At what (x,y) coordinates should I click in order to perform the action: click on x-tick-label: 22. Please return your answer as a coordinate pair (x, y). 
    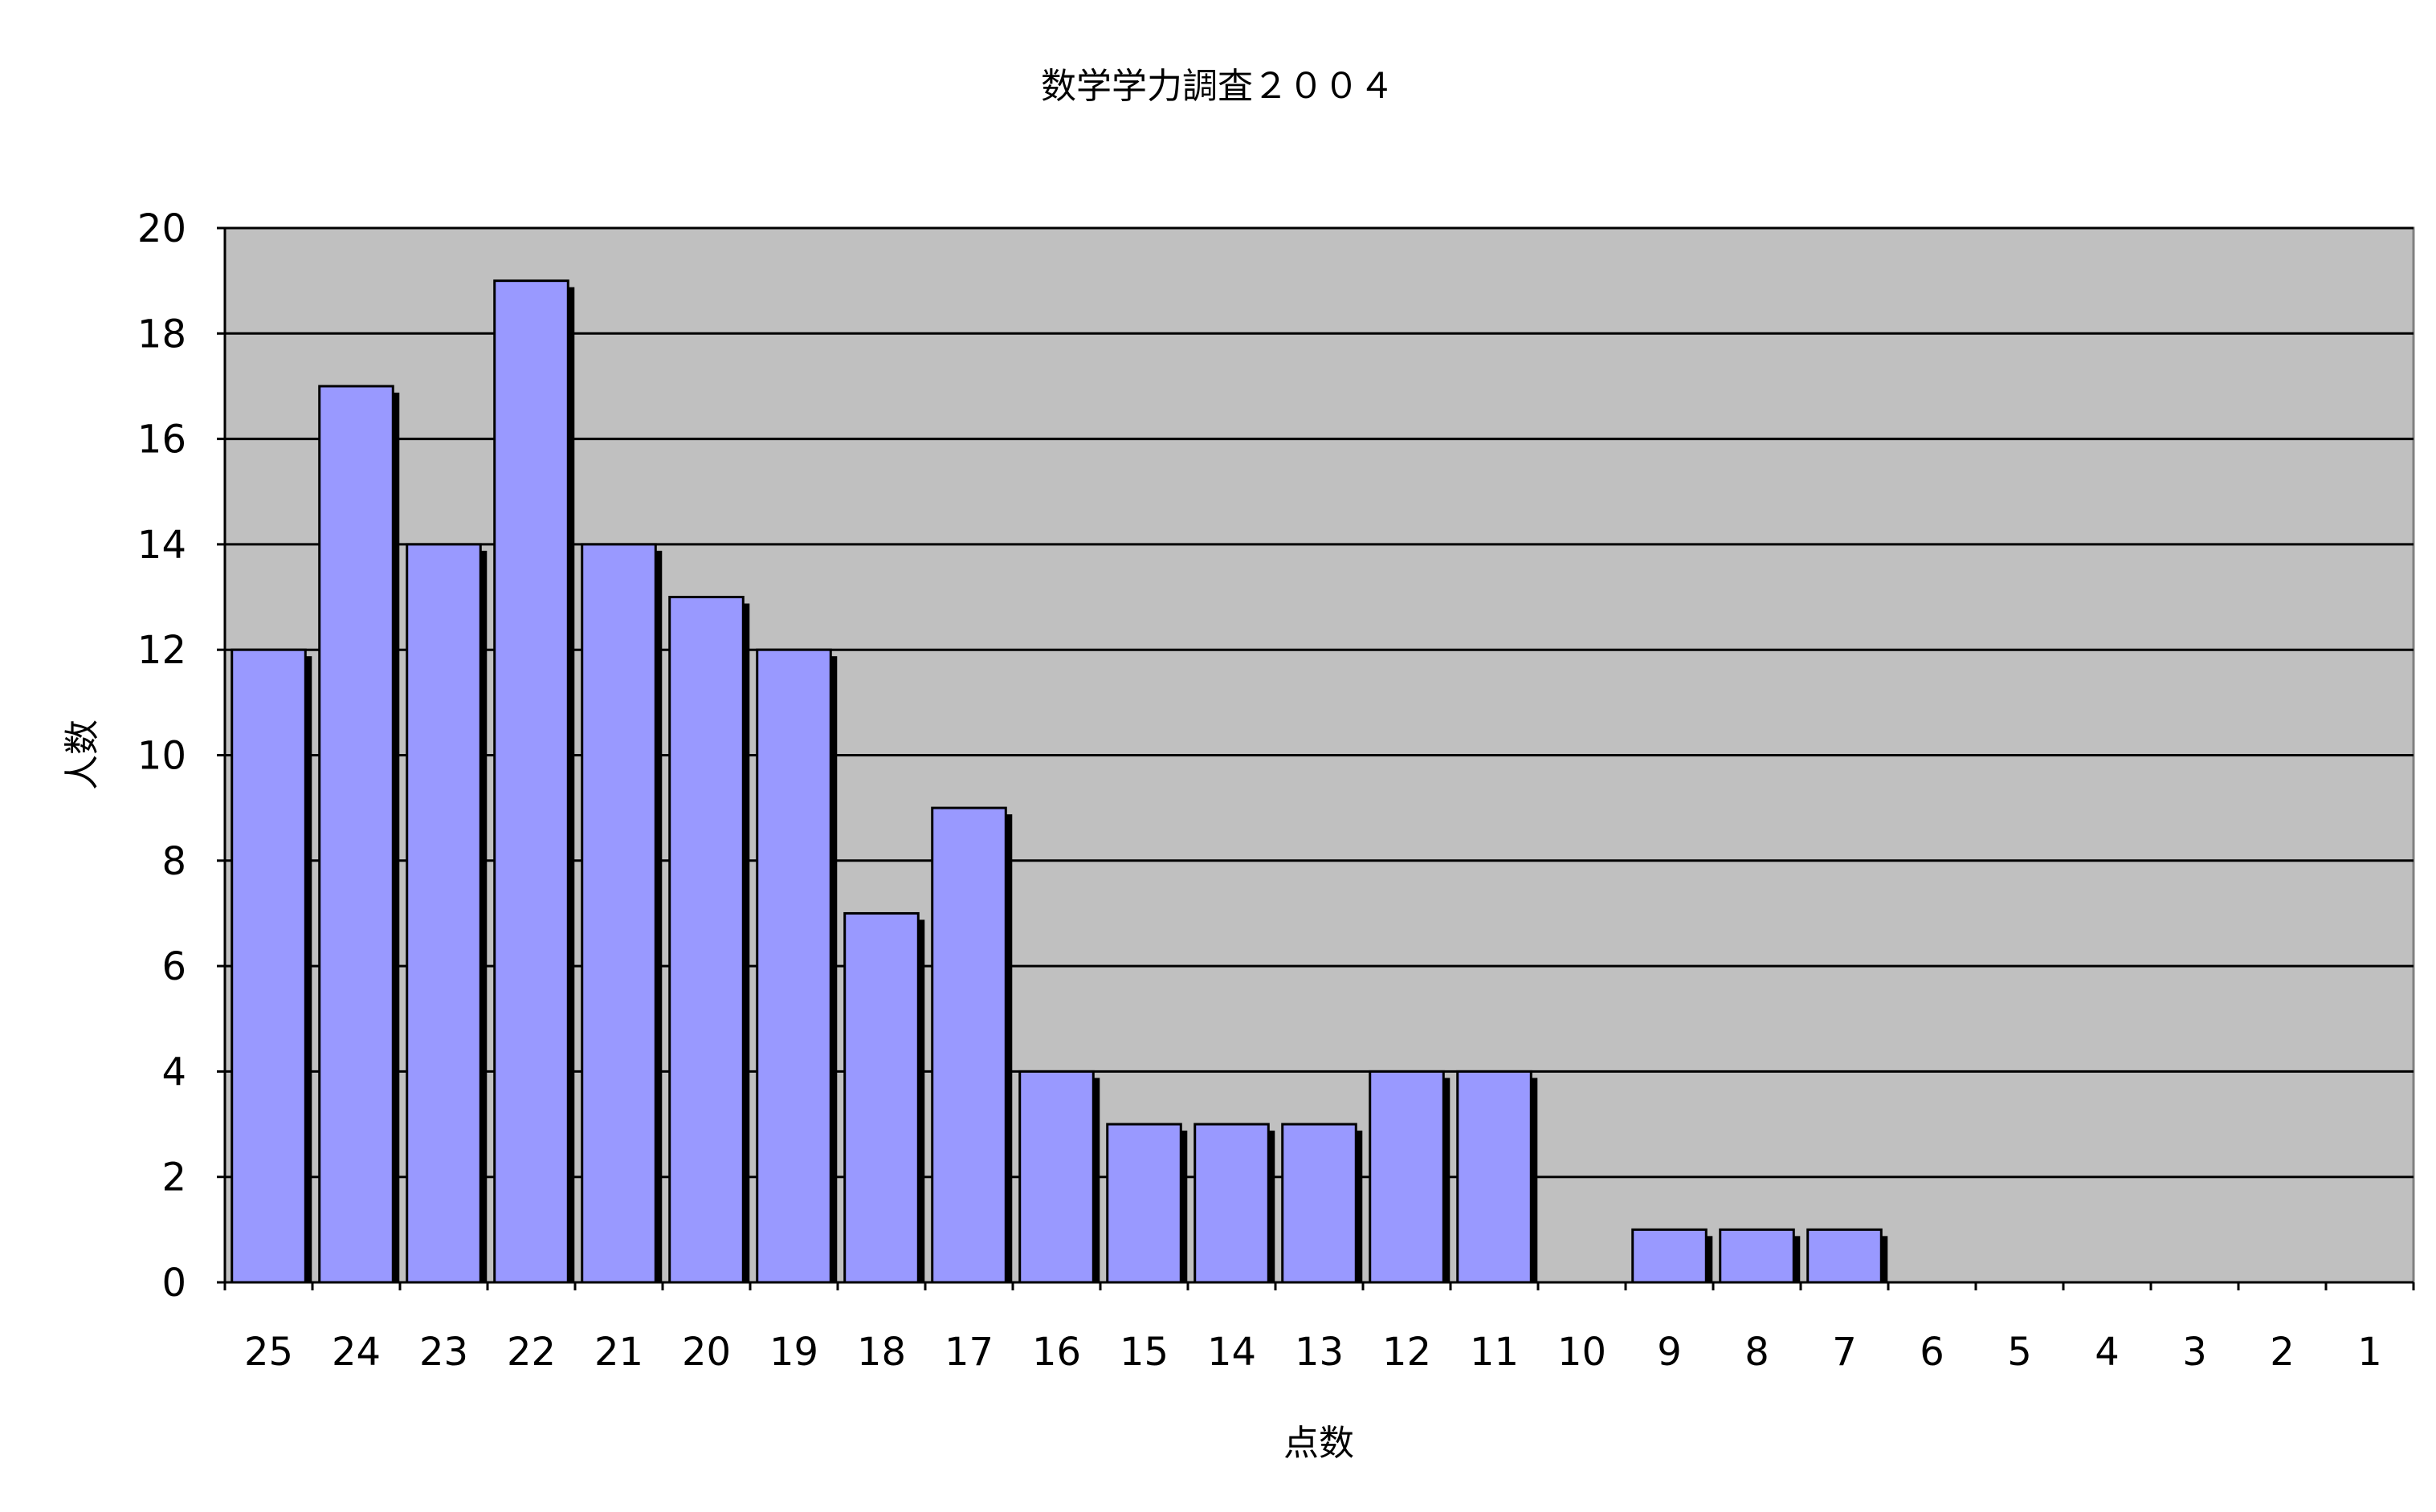
    Looking at the image, I should click on (531, 1353).